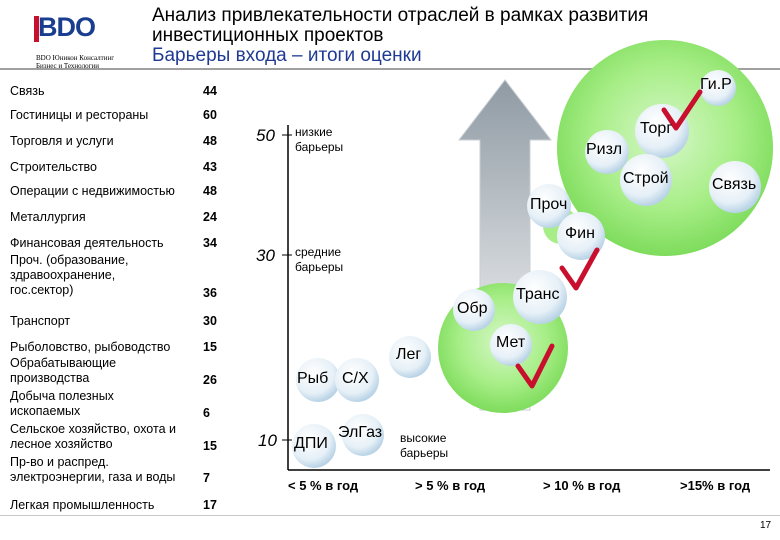 The image size is (780, 540). What do you see at coordinates (82, 505) in the screenshot?
I see `table-row-name: Легкая промышленность` at bounding box center [82, 505].